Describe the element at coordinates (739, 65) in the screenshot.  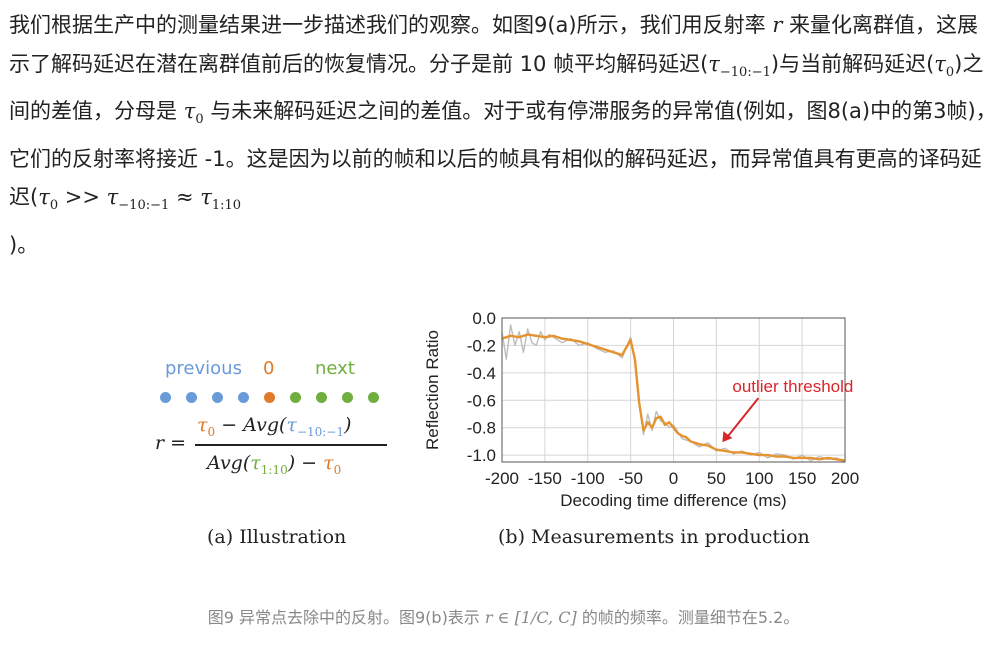
I see `math-tau-prev: τ−10:−1` at that location.